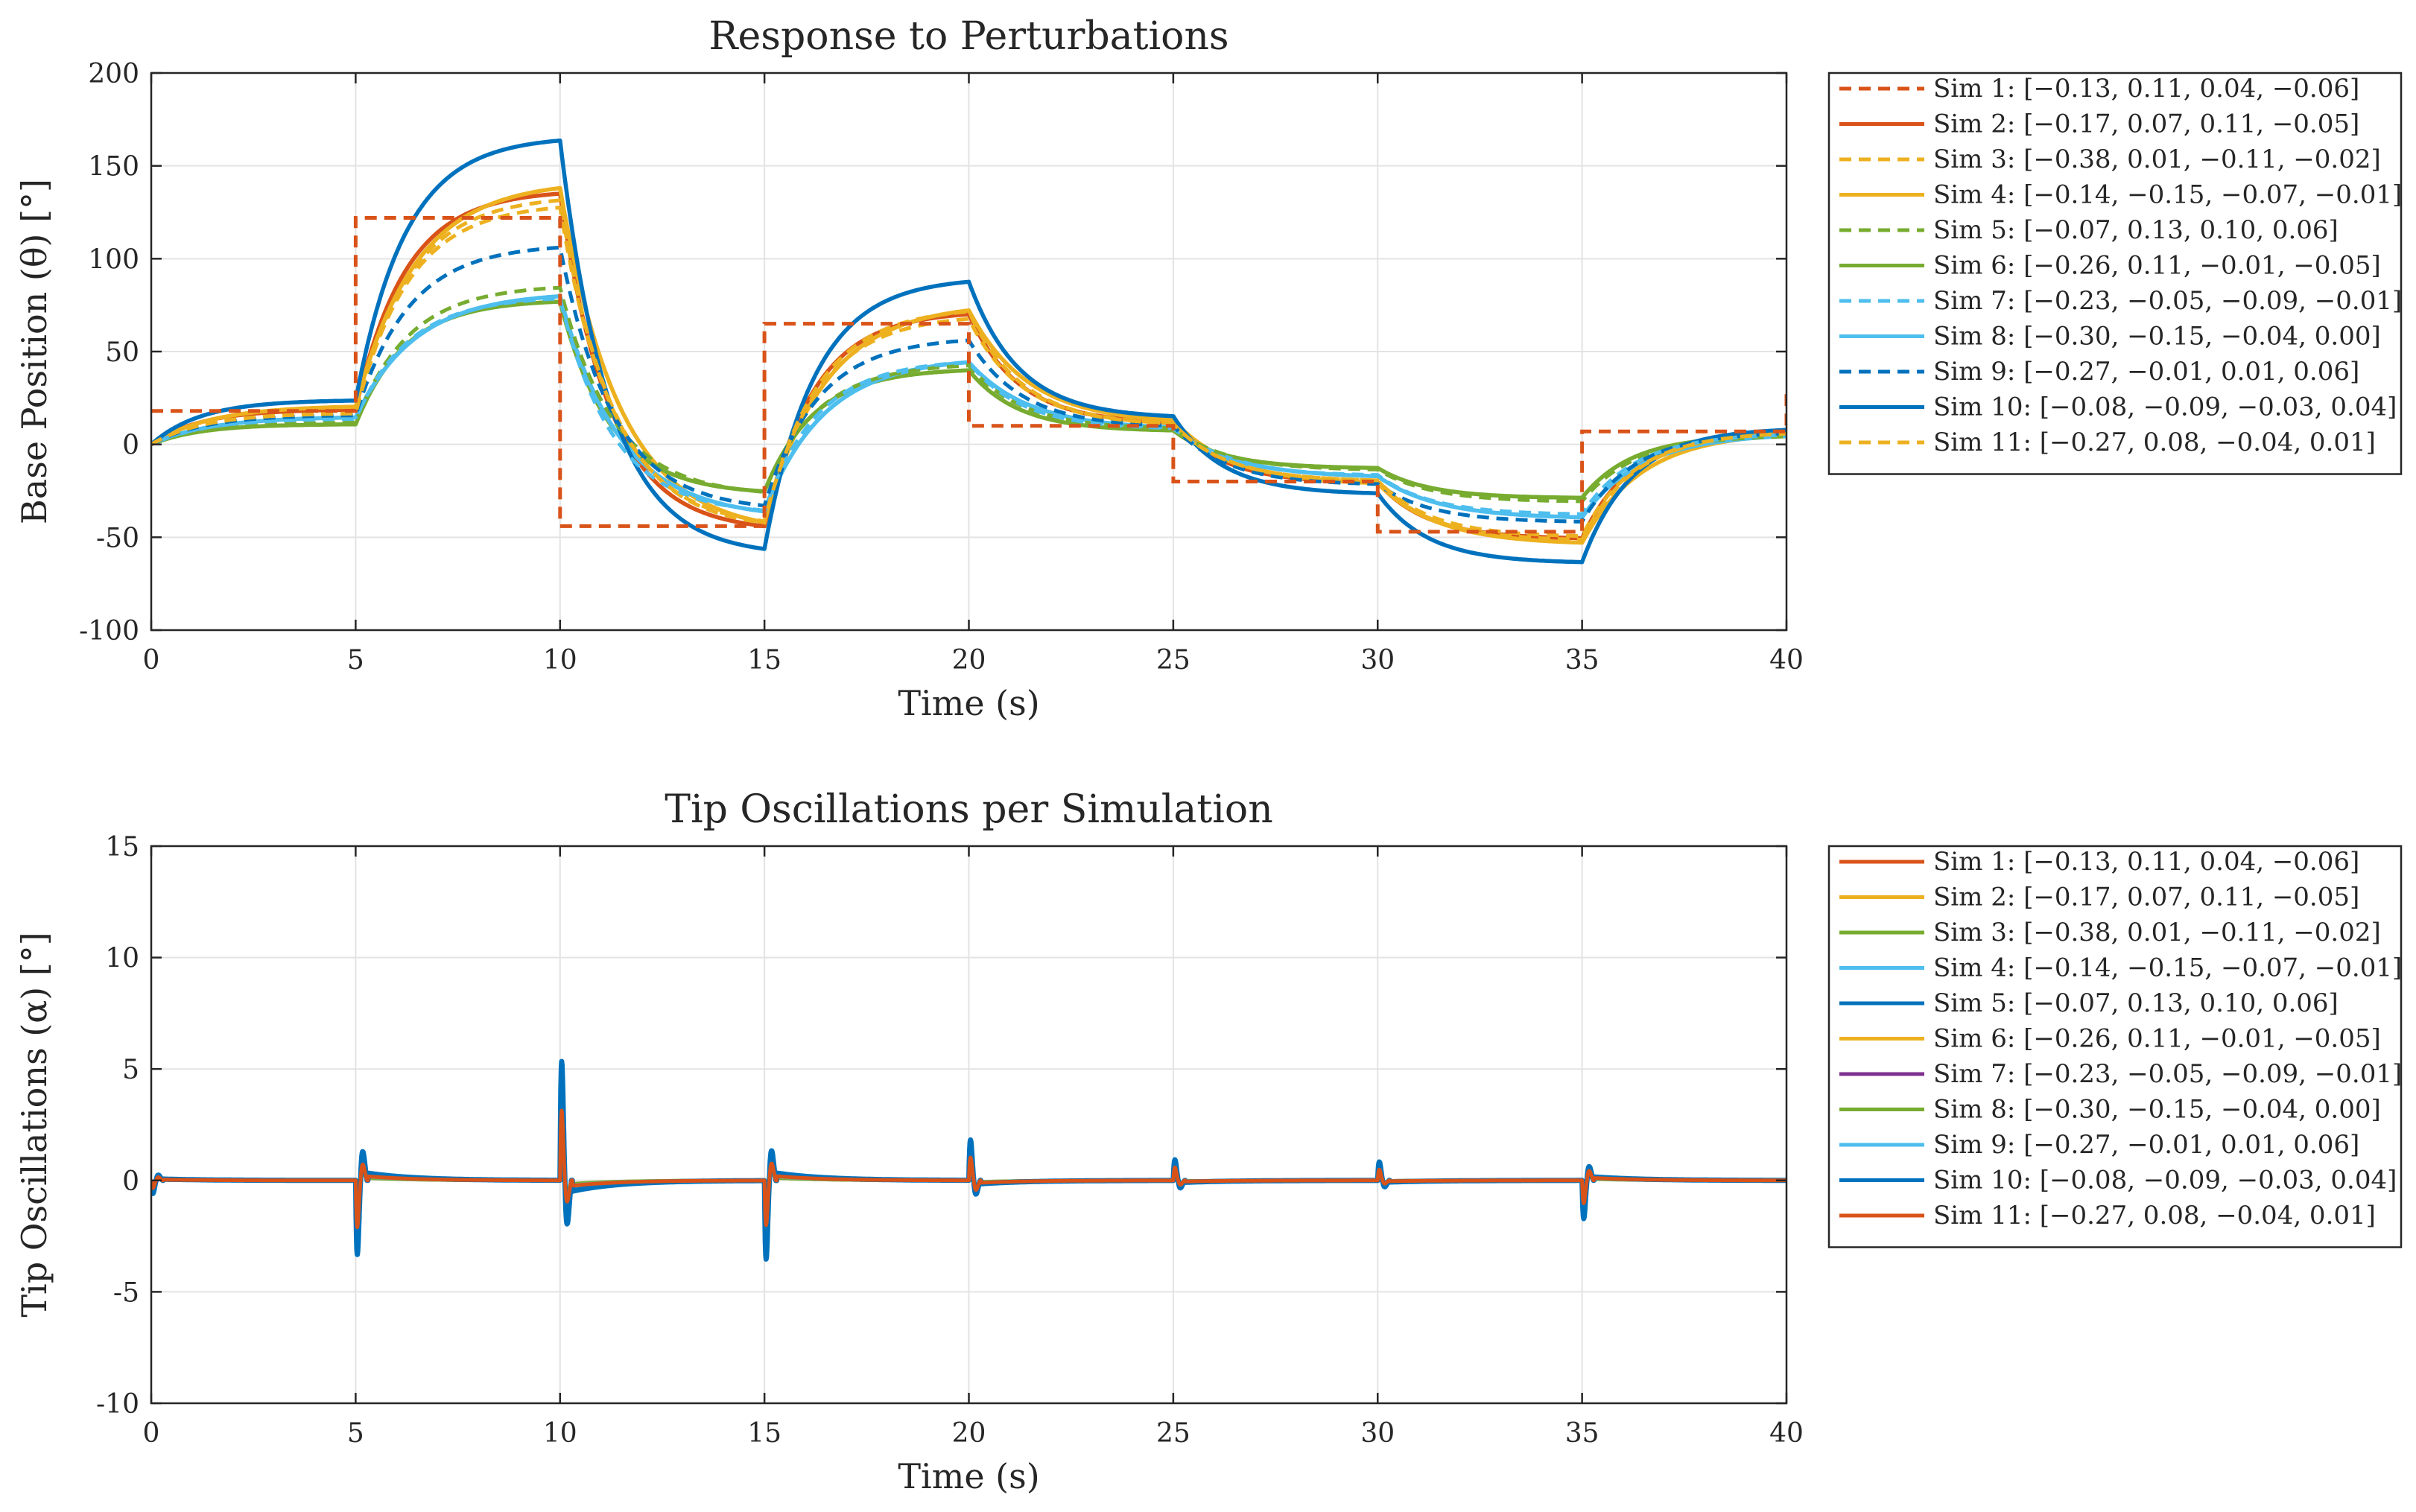 The height and width of the screenshot is (1512, 2416). I want to click on y-tick-label: 15, so click(122, 847).